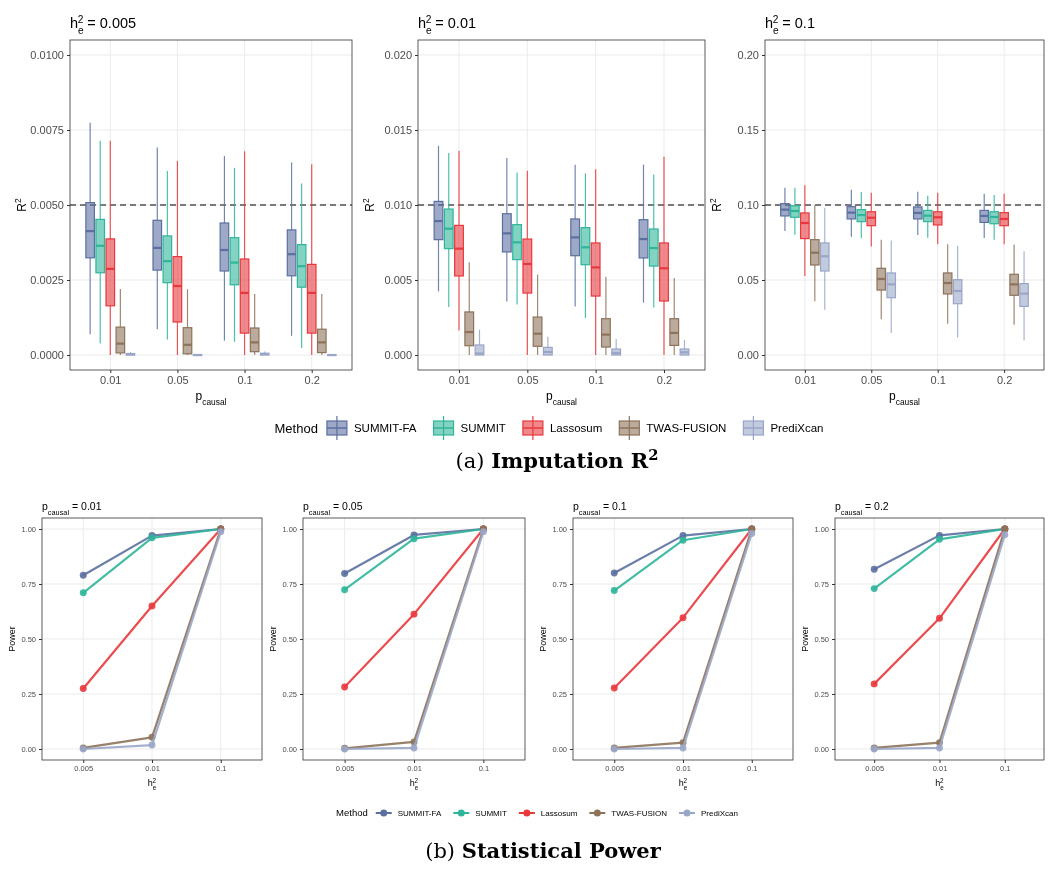 This screenshot has width=1048, height=869. I want to click on chart-title: h$_{e}$$^{2}$ = 0.01, so click(447, 24).